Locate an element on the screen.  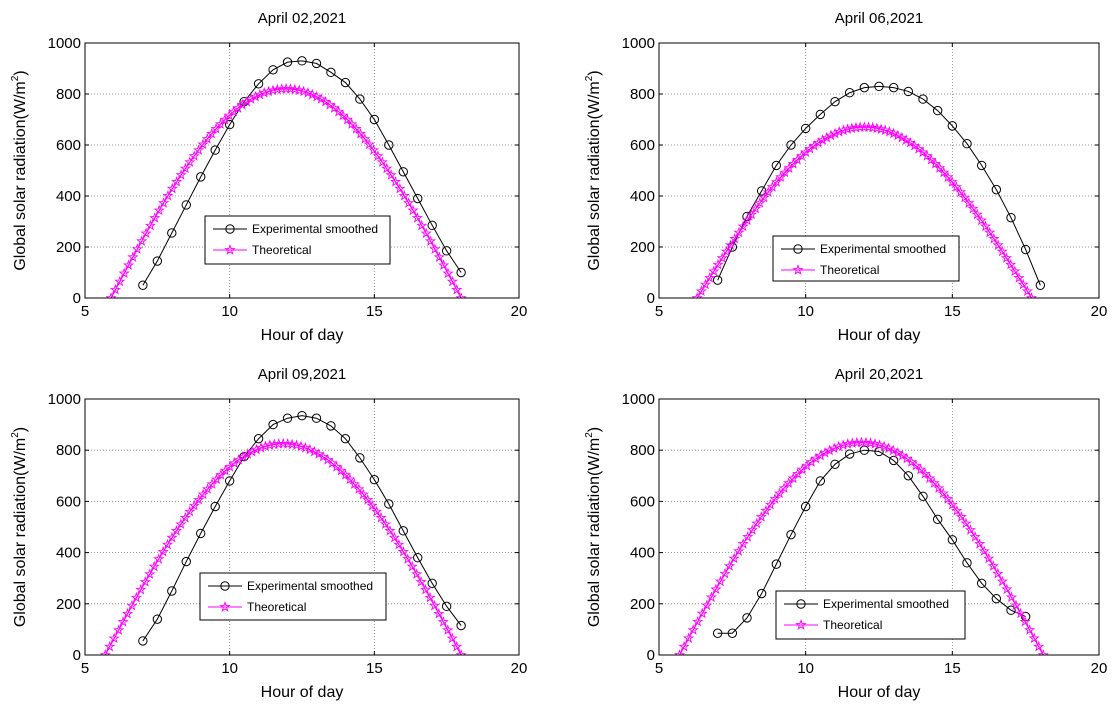
y-tick-label: 1000 is located at coordinates (64, 399).